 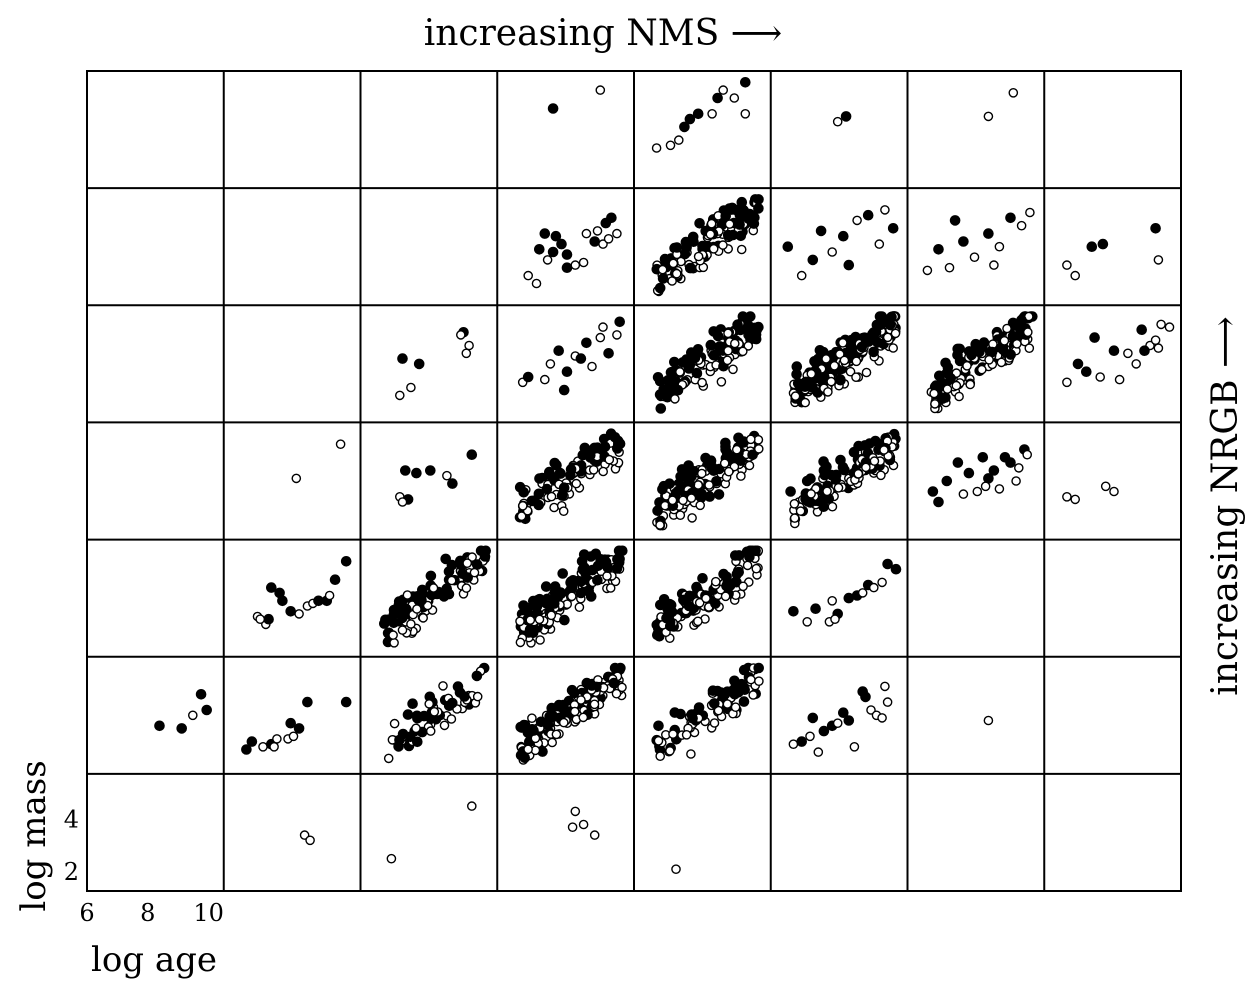 I want to click on panel-r3-c7, so click(x=1090, y=493).